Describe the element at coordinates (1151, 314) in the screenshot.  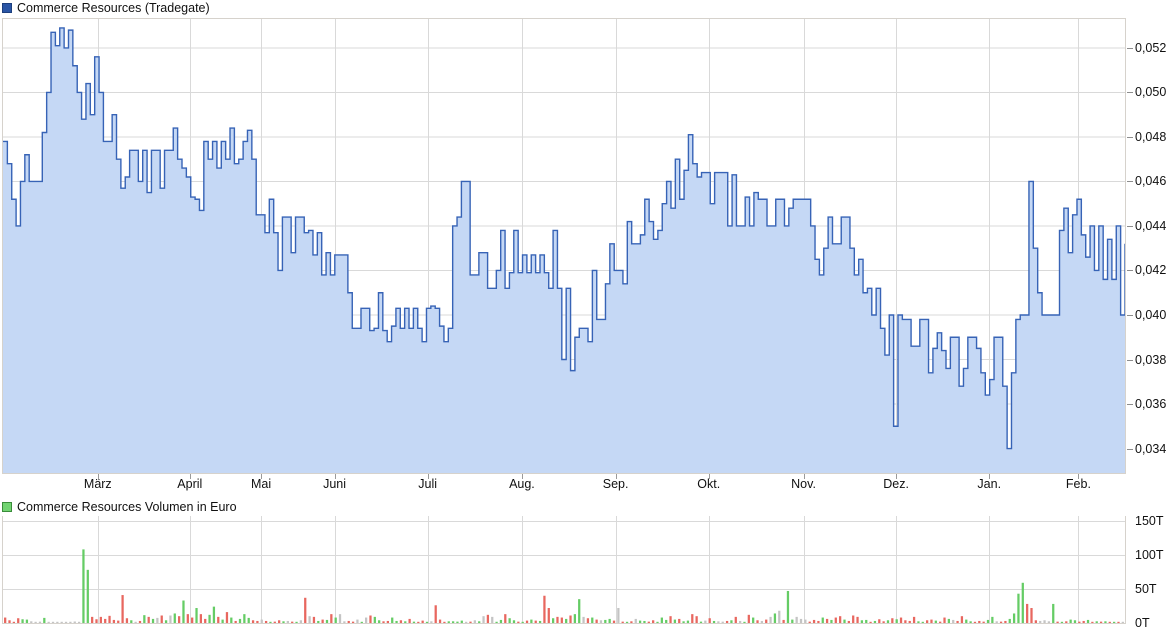
I see `y-axis-label: 0,040` at that location.